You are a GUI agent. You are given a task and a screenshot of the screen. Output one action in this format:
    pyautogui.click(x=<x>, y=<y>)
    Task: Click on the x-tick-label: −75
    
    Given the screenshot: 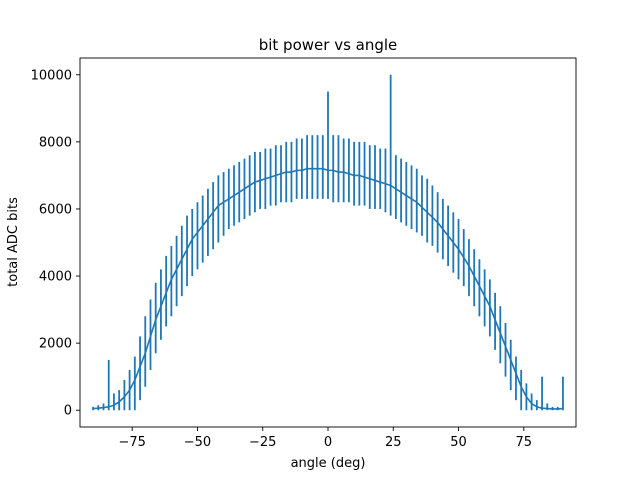 What is the action you would take?
    pyautogui.click(x=131, y=442)
    